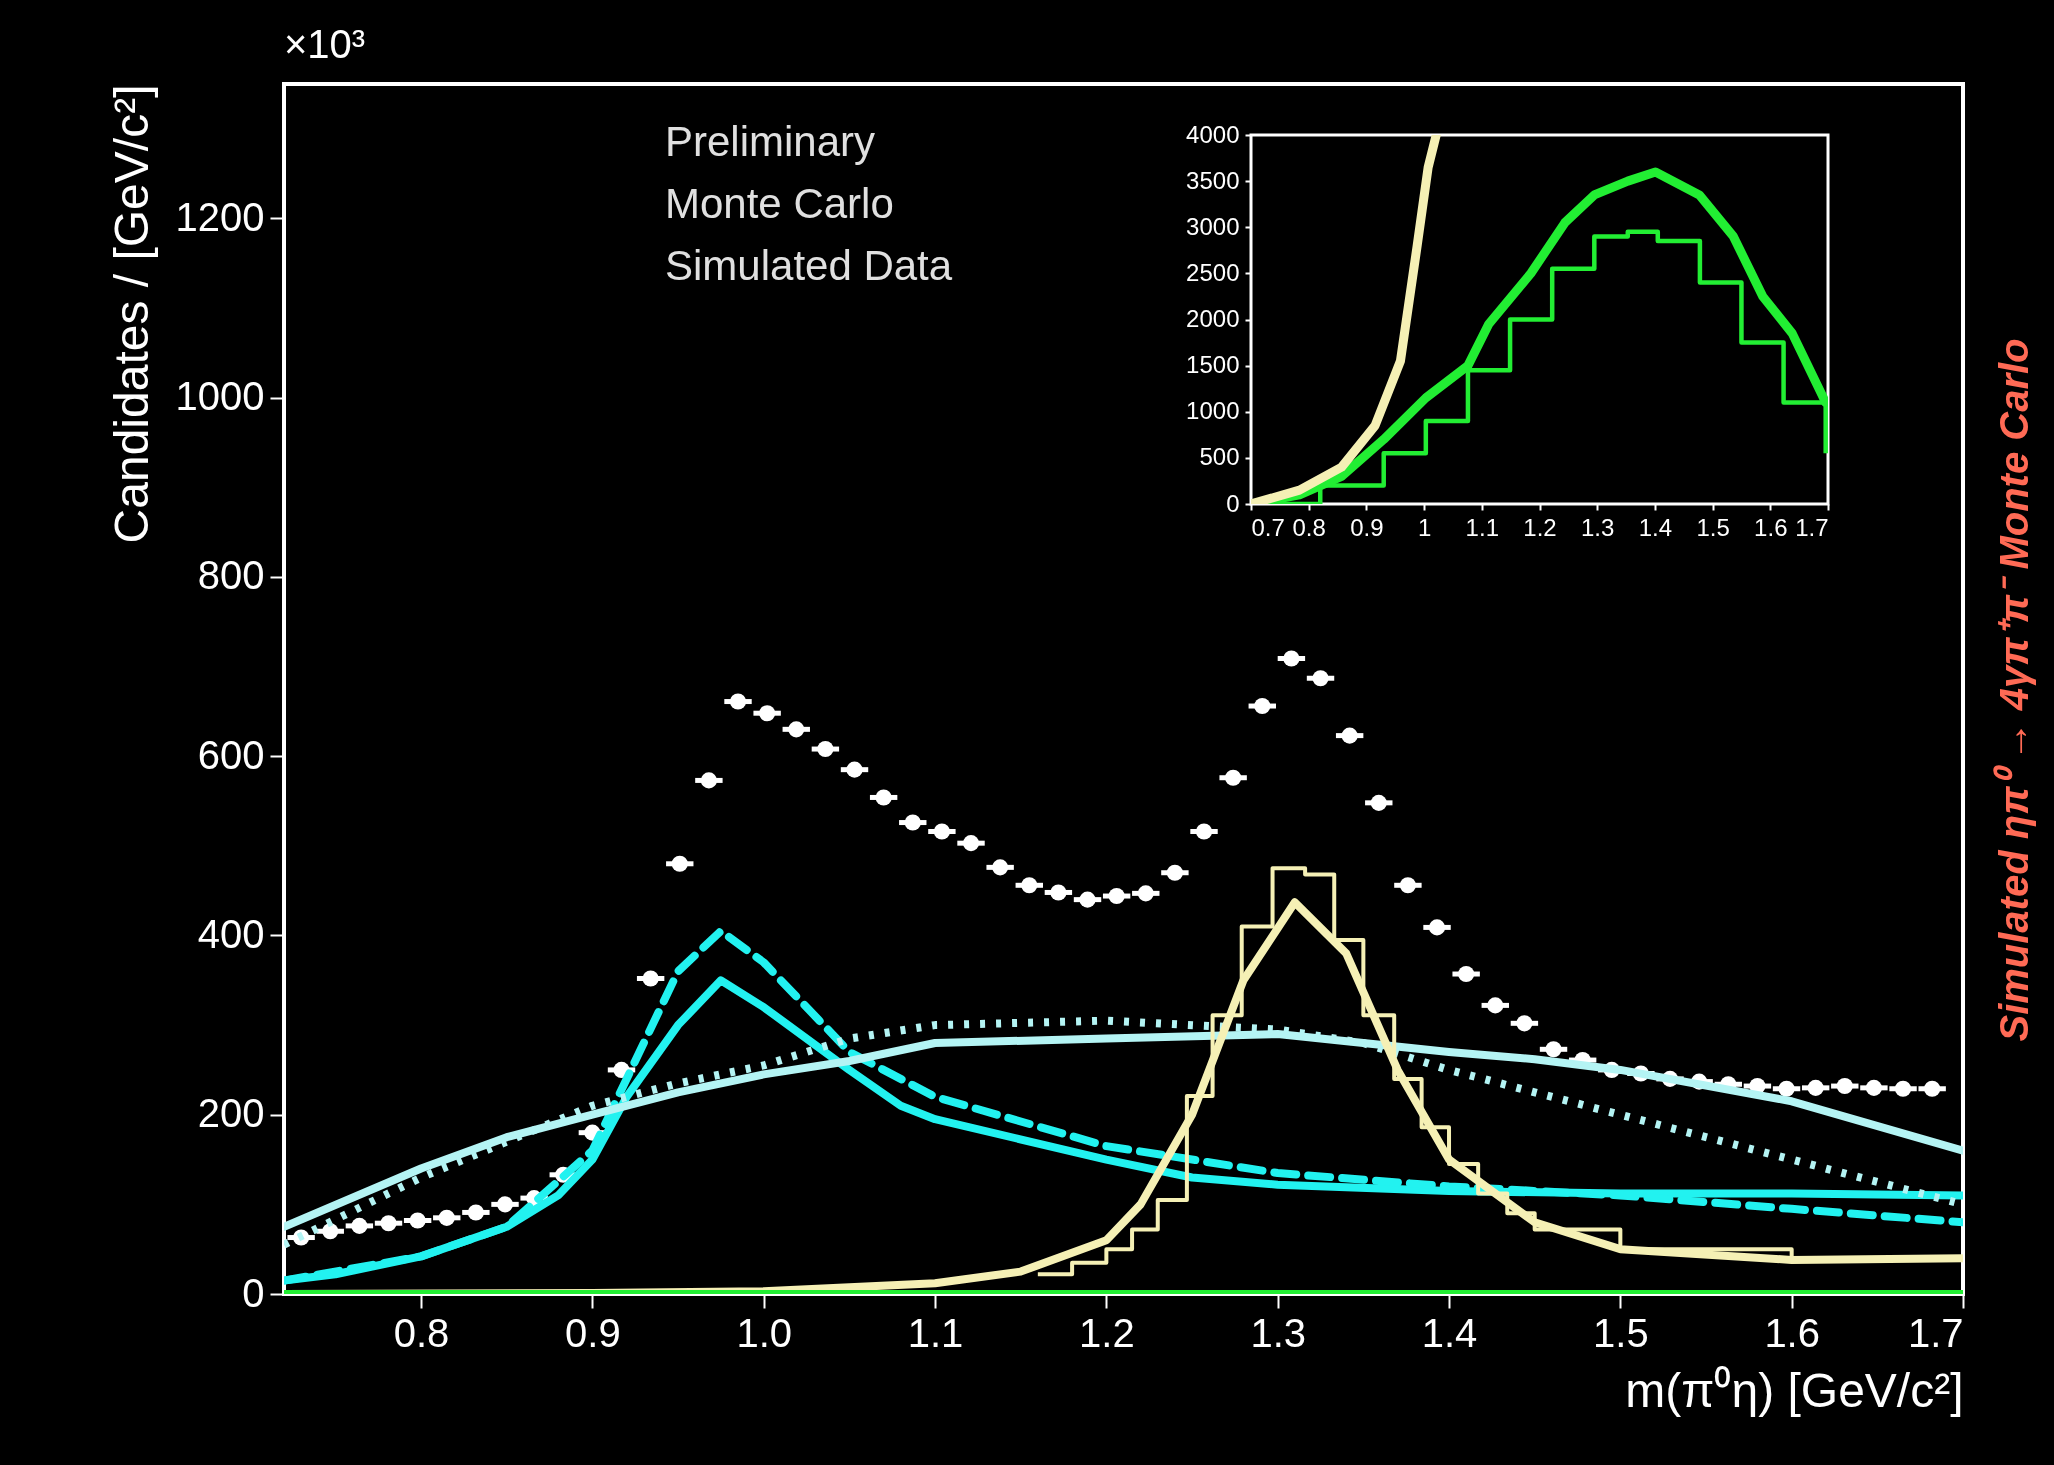  I want to click on y-tick-label: 2500, so click(1213, 272).